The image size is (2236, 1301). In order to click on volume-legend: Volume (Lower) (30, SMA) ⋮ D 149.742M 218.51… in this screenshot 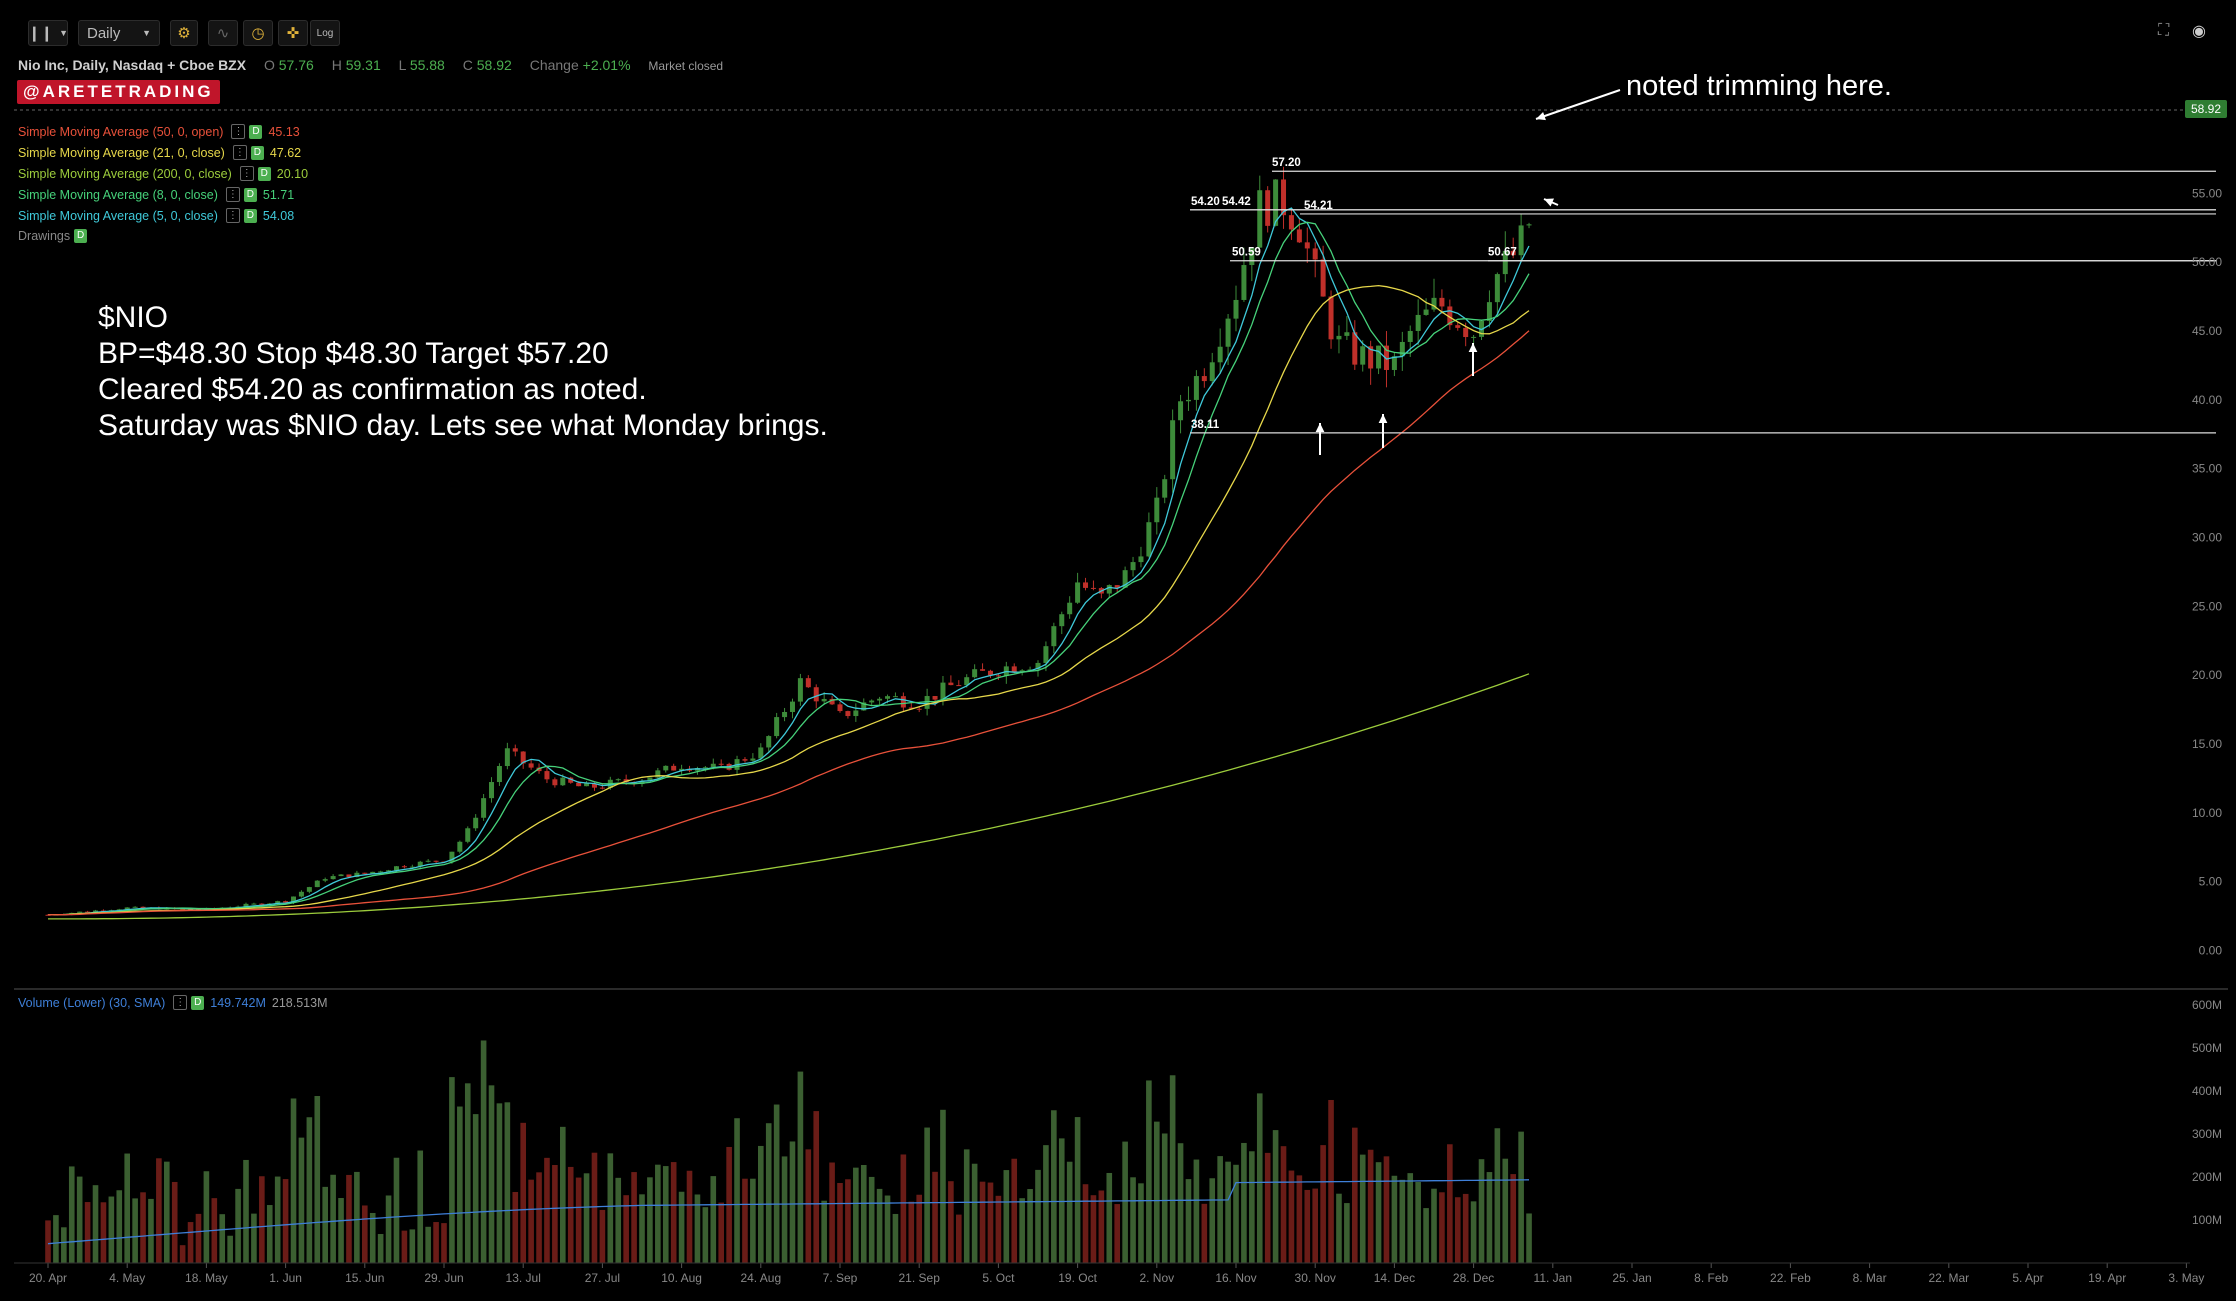, I will do `click(173, 1002)`.